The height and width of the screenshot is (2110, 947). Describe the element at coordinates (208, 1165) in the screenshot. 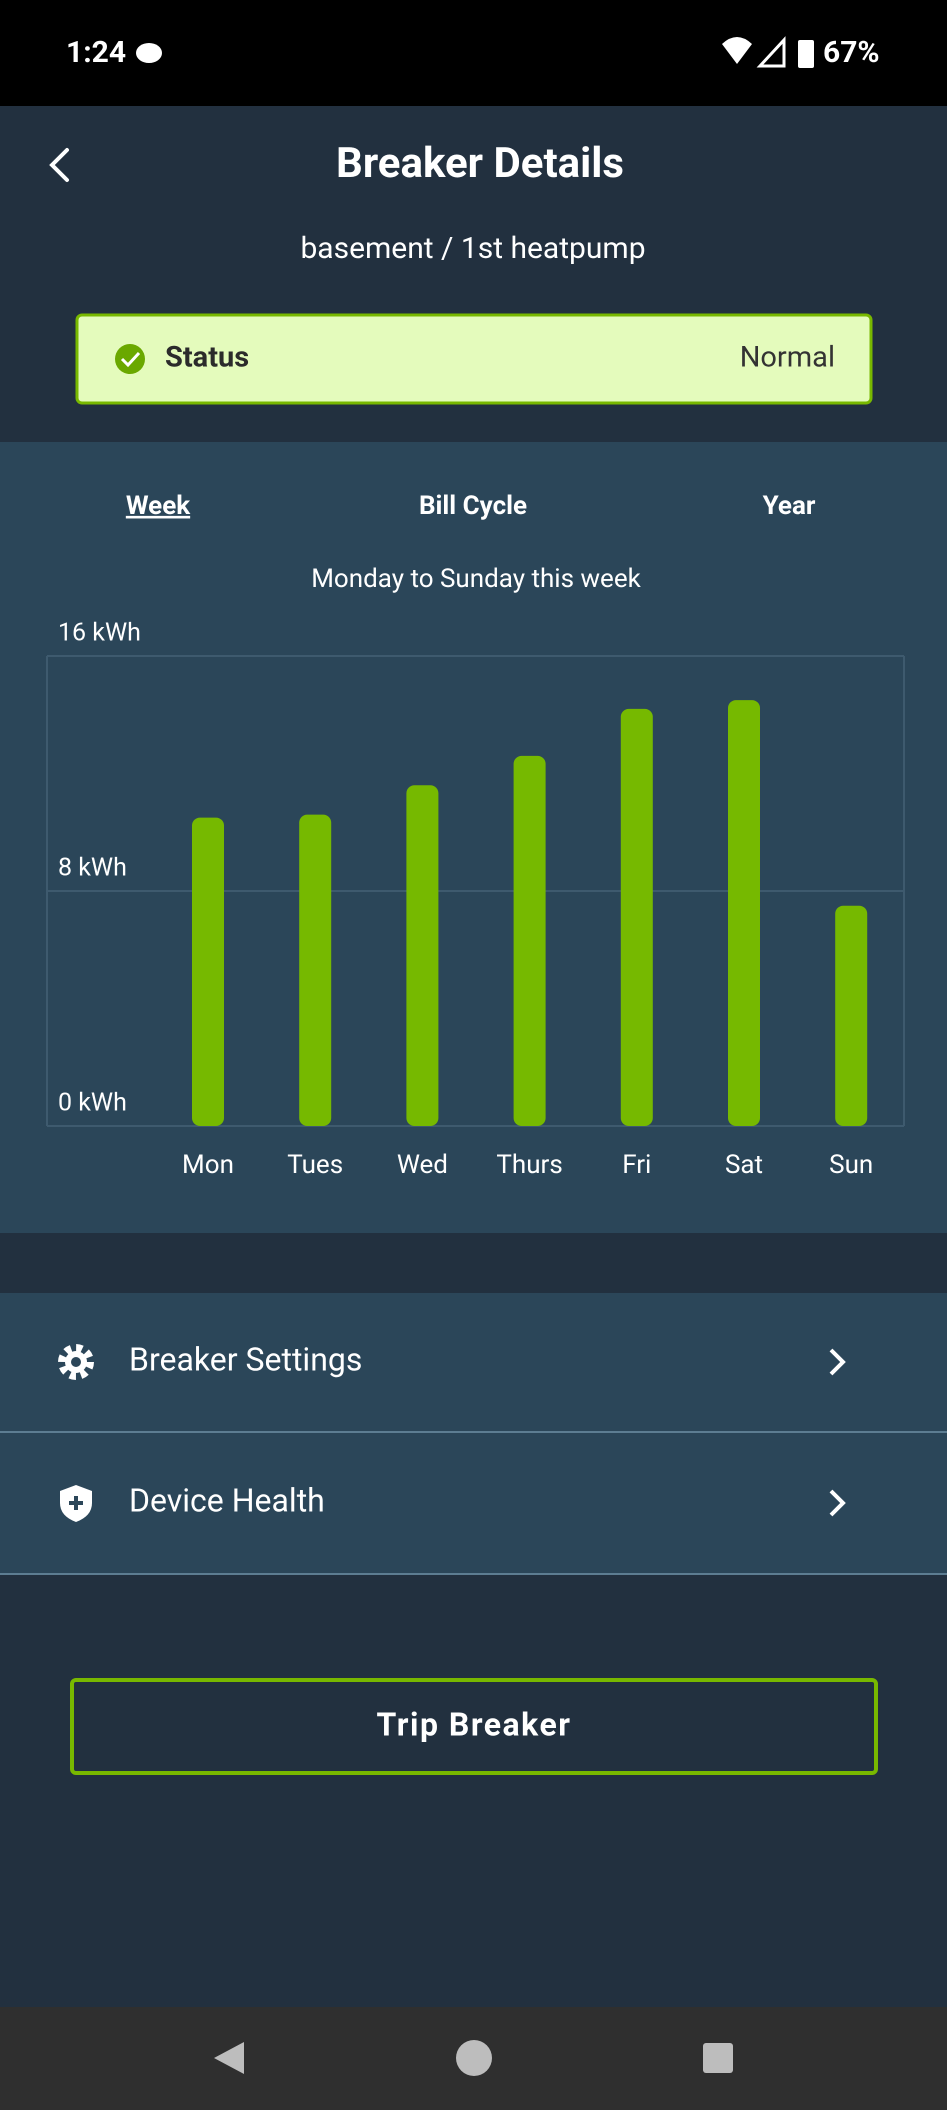

I see `x-tick-label: Mon` at that location.